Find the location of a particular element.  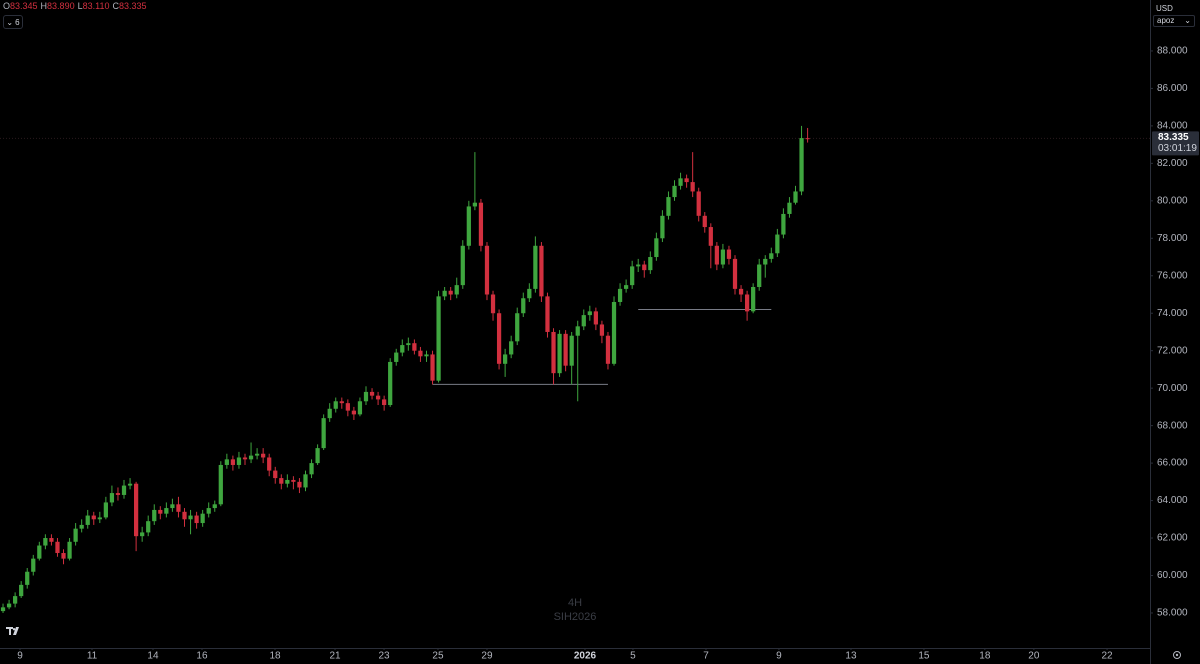

scale-menu: apoz ⌄ is located at coordinates (1174, 21).